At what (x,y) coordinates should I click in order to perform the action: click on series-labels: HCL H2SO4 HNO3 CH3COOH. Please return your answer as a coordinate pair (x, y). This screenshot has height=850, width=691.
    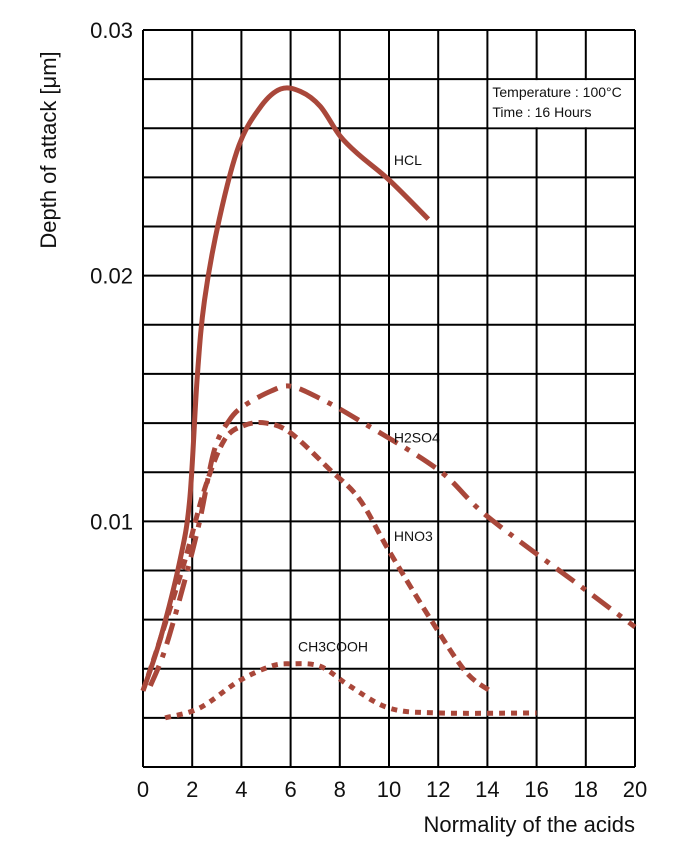
    Looking at the image, I should click on (369, 403).